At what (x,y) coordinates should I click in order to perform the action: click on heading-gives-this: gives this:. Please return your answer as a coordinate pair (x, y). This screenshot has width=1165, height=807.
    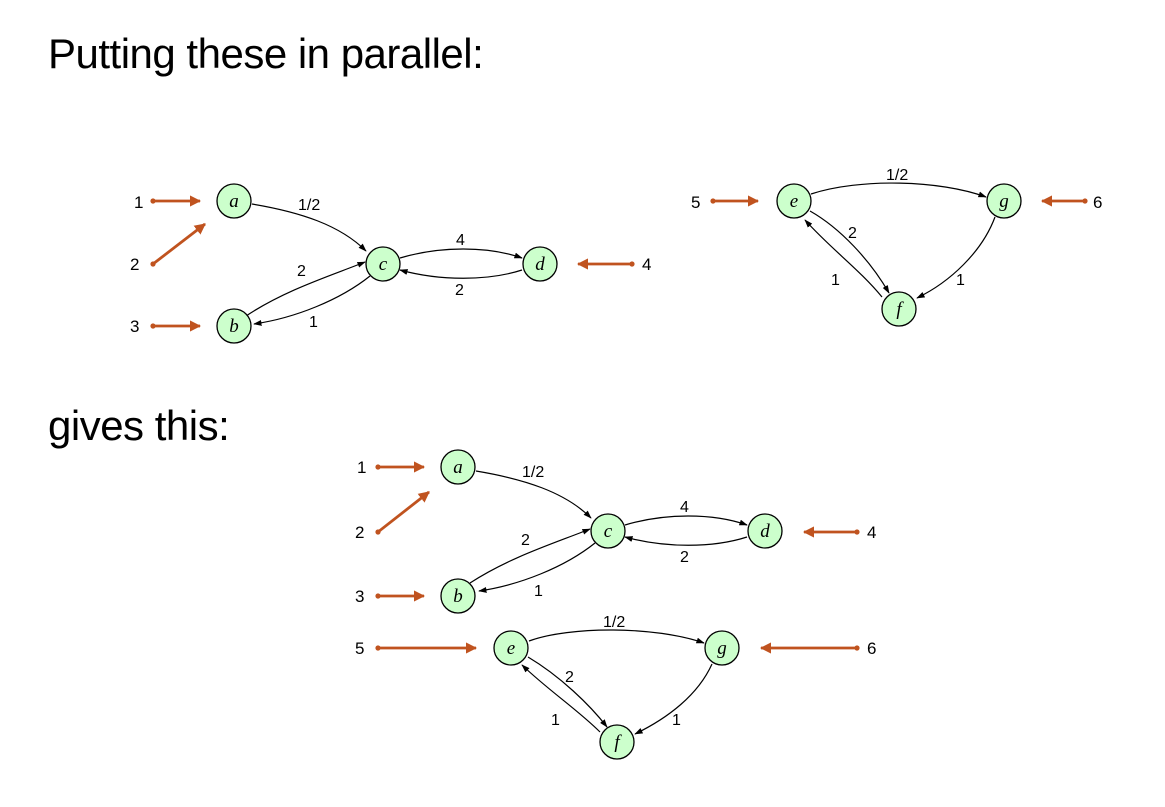
    Looking at the image, I should click on (139, 425).